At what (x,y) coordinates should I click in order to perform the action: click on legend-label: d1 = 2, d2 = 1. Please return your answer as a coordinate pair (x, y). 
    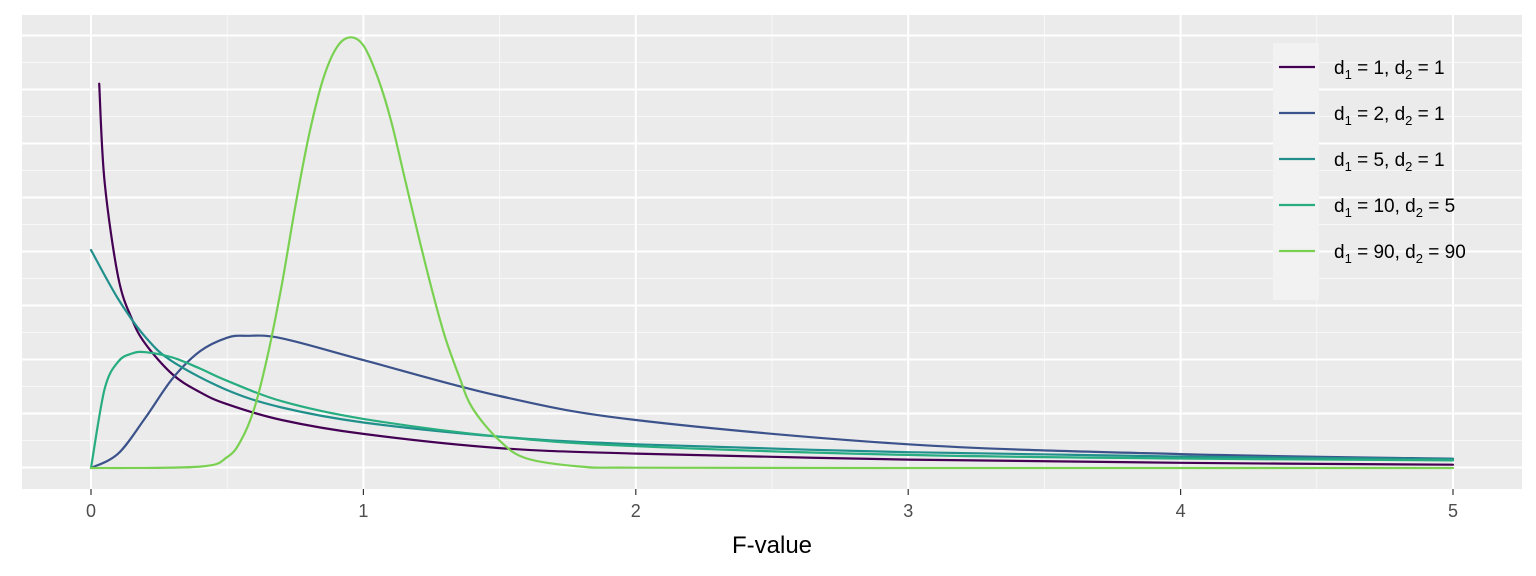
    Looking at the image, I should click on (1389, 116).